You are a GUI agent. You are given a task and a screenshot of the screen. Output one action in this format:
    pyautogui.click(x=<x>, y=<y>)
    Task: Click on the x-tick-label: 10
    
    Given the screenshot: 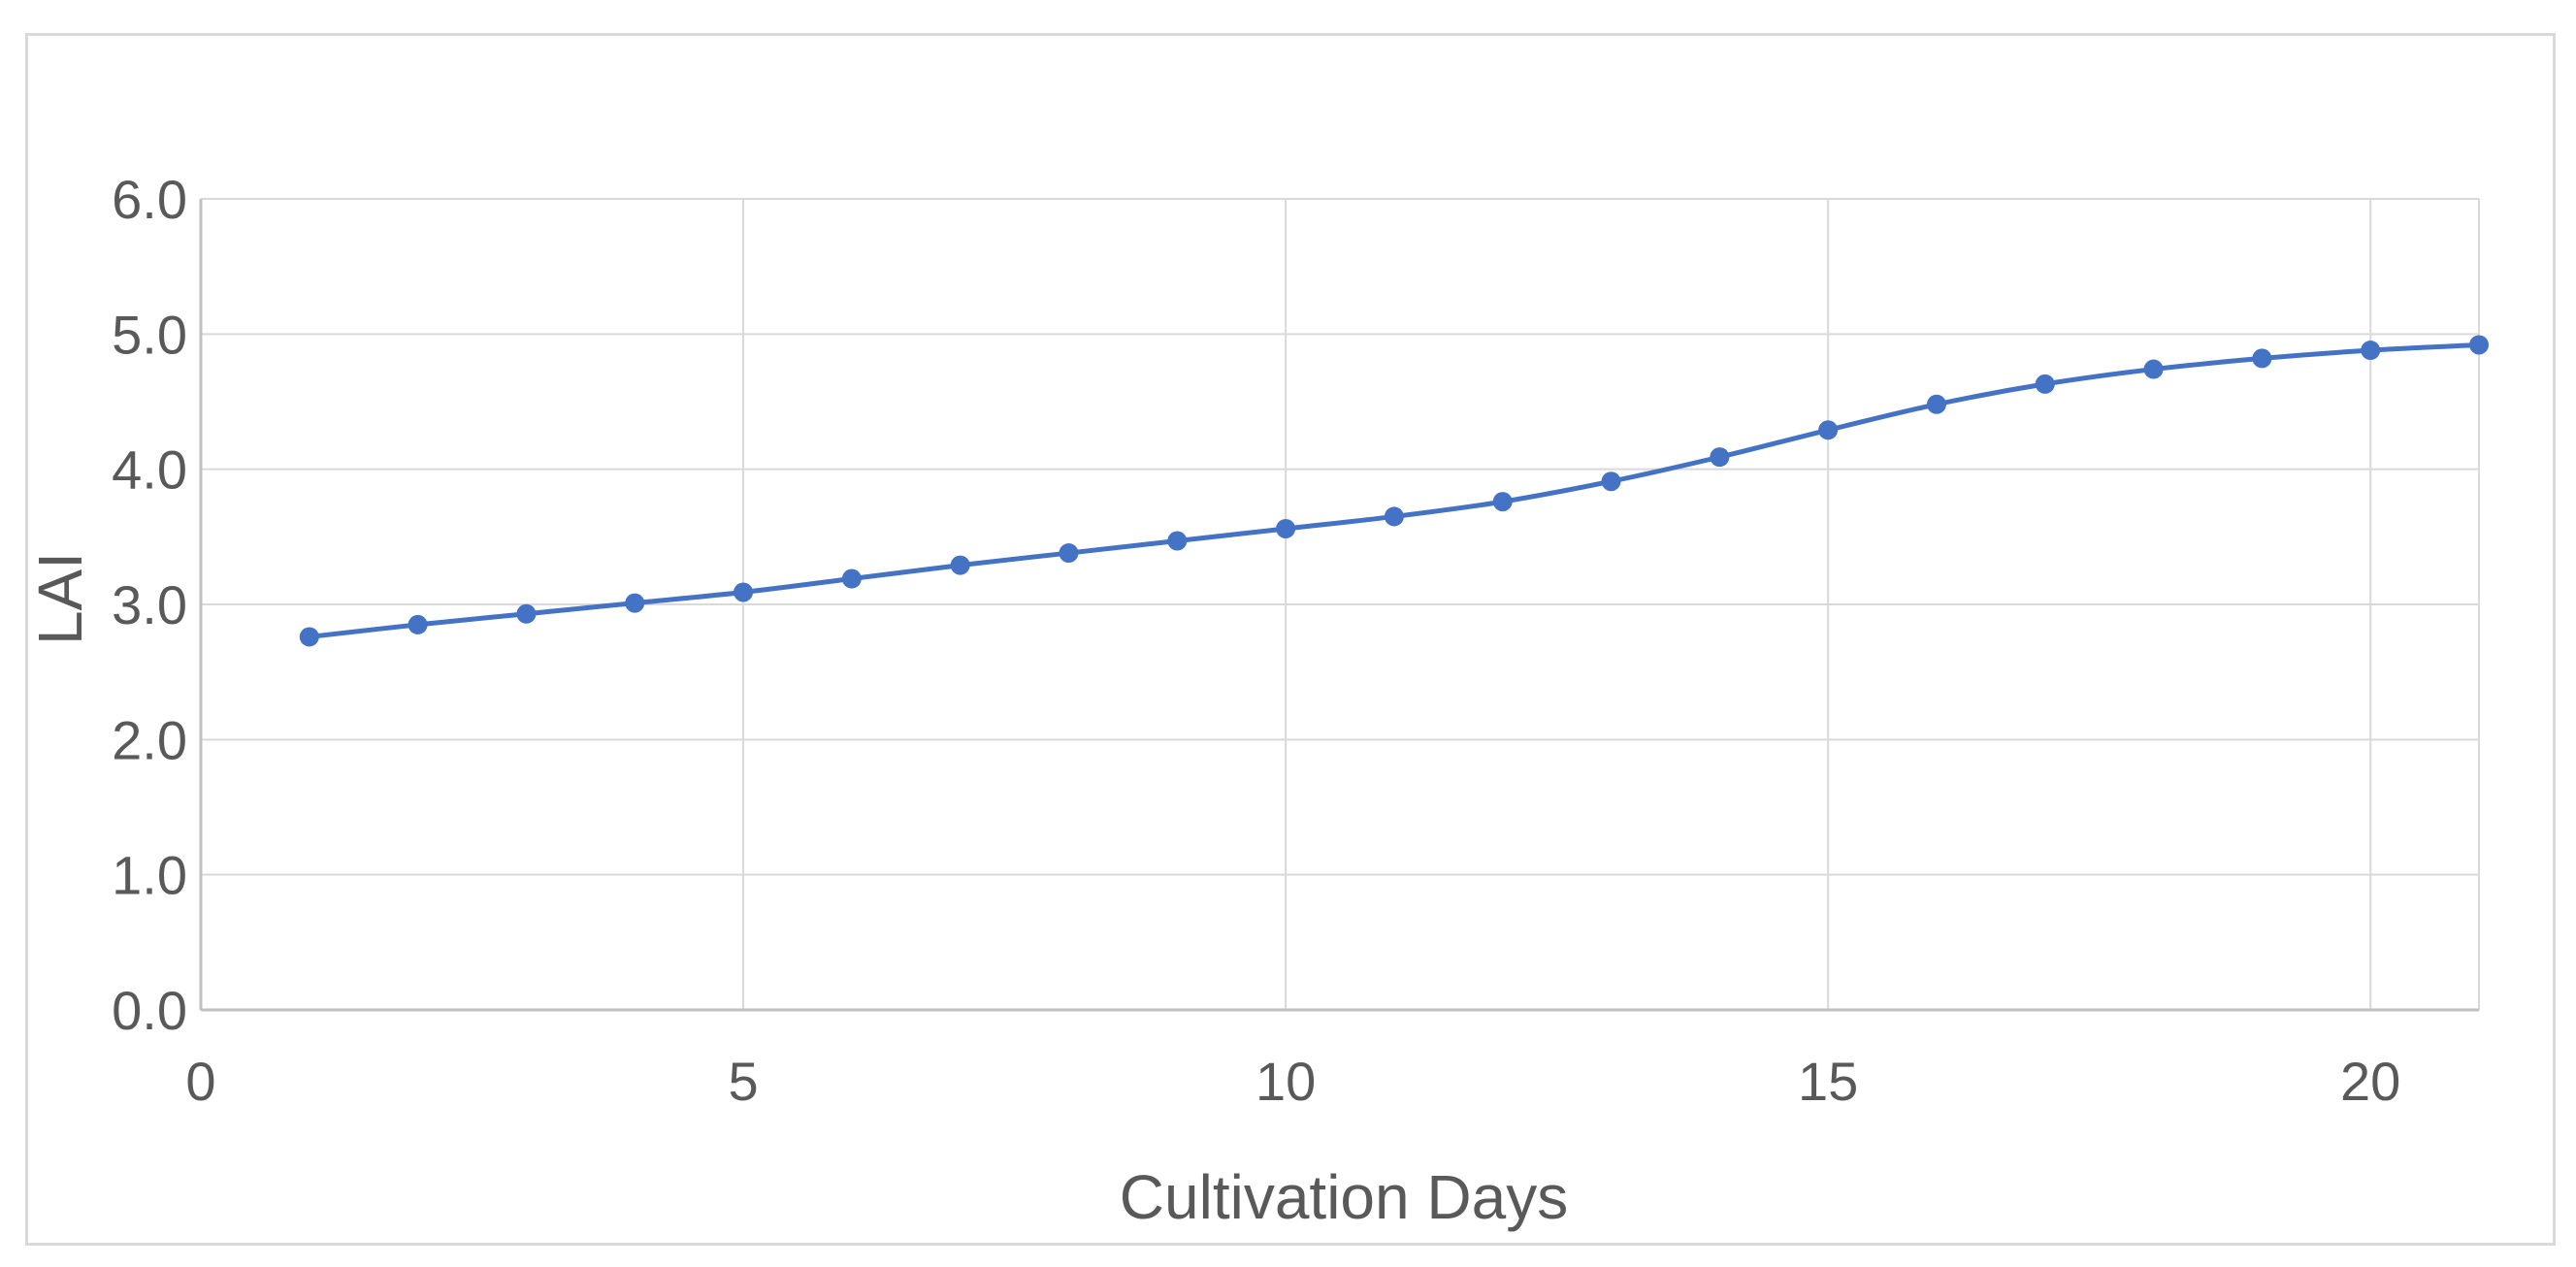 What is the action you would take?
    pyautogui.click(x=1285, y=1081)
    